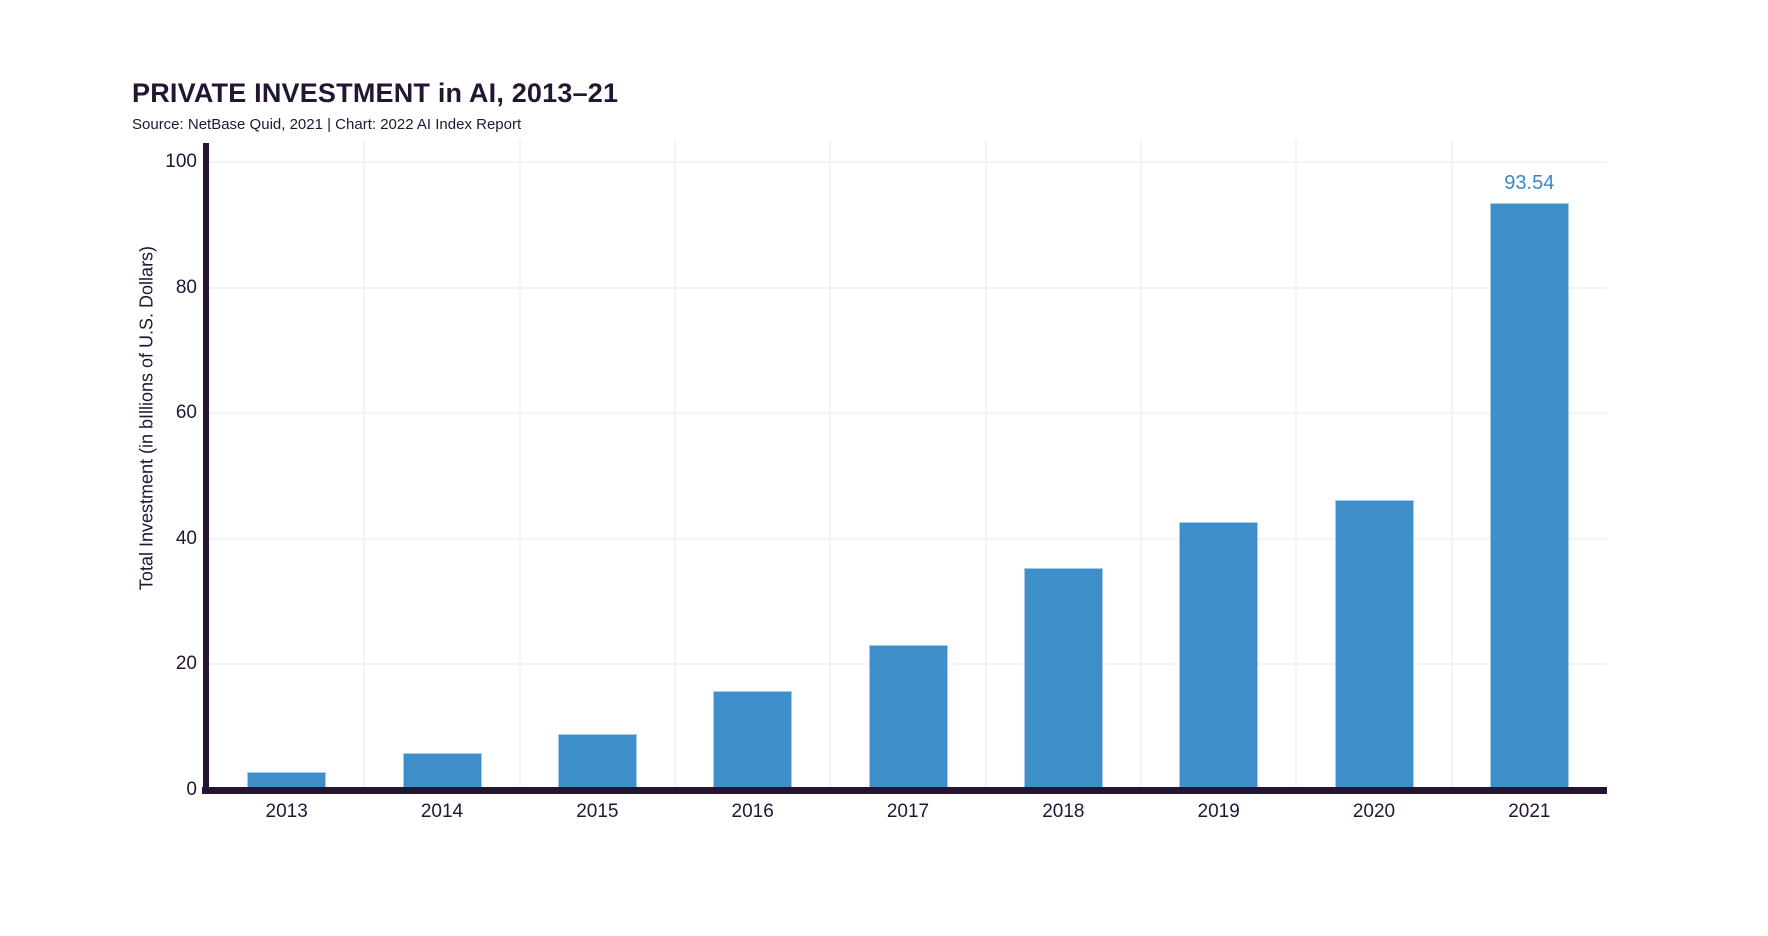 The width and height of the screenshot is (1768, 936). What do you see at coordinates (1374, 811) in the screenshot?
I see `x-tick-2020: 2020` at bounding box center [1374, 811].